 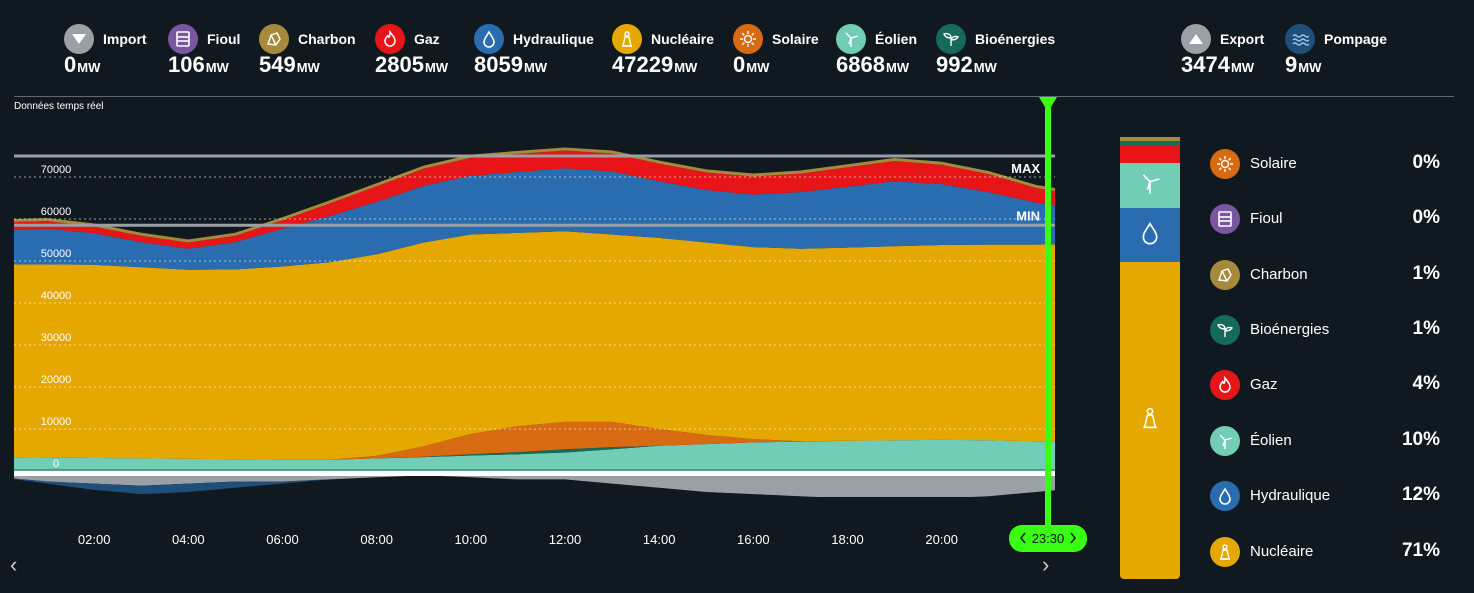 What do you see at coordinates (553, 39) in the screenshot?
I see `source-name: Hydraulique` at bounding box center [553, 39].